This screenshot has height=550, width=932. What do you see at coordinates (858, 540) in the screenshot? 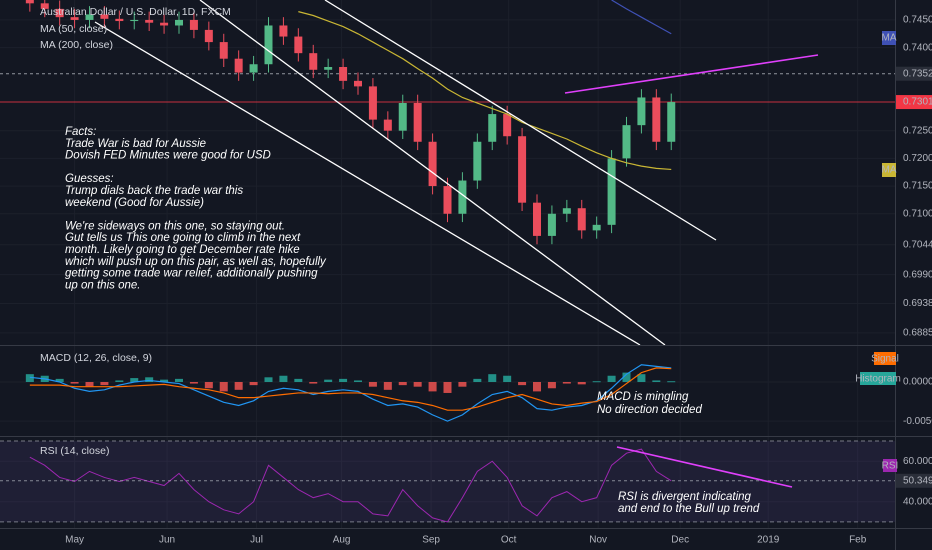
I see `x-tick-label: Feb` at bounding box center [858, 540].